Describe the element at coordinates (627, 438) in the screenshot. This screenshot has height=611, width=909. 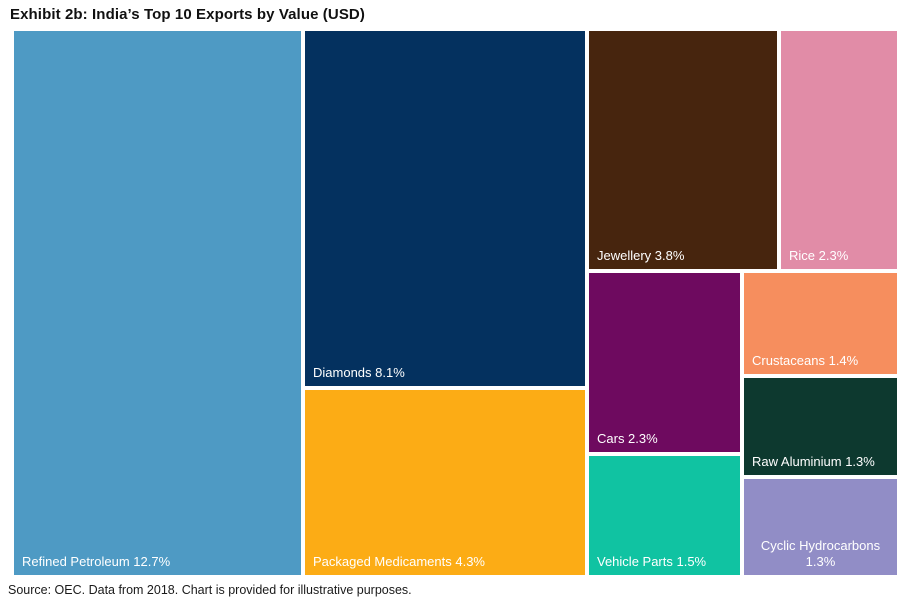
I see `treemap-cell-label-cars: Cars 2.3%` at that location.